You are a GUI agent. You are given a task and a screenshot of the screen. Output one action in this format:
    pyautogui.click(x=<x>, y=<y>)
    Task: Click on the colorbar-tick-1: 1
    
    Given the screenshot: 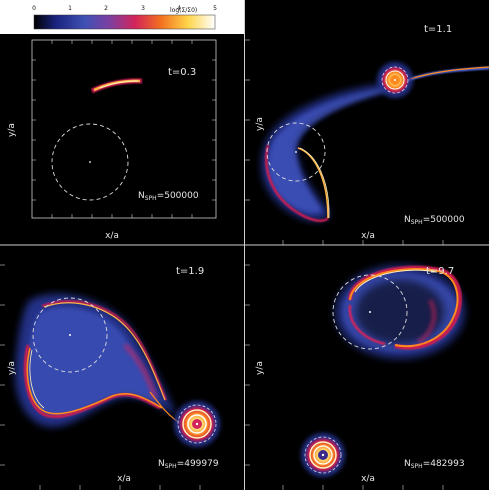 What is the action you would take?
    pyautogui.click(x=70, y=8)
    